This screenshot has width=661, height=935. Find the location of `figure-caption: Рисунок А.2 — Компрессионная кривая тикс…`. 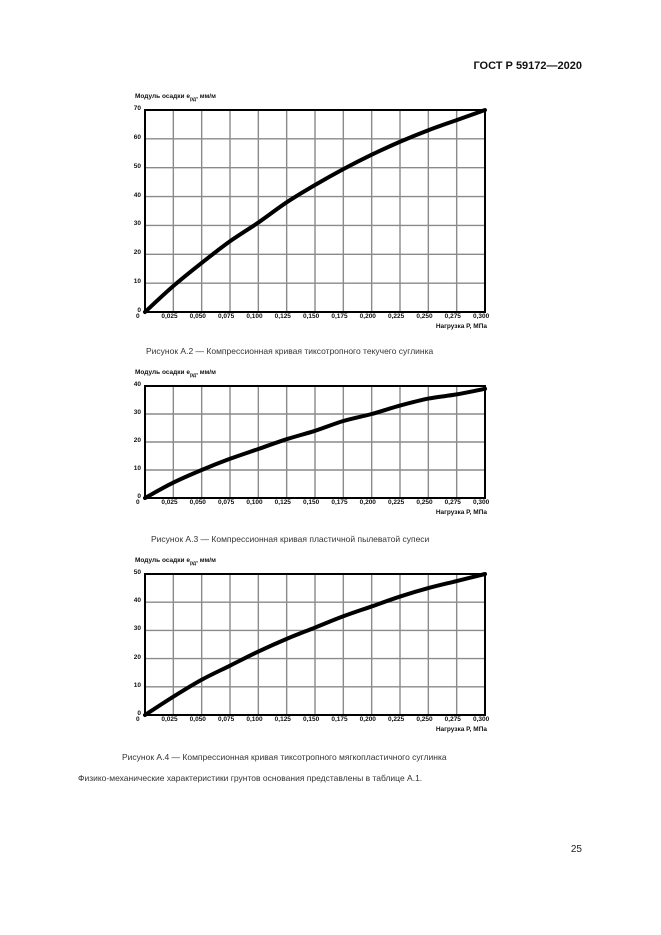

figure-caption: Рисунок А.2 — Компрессионная кривая тикс… is located at coordinates (290, 351).